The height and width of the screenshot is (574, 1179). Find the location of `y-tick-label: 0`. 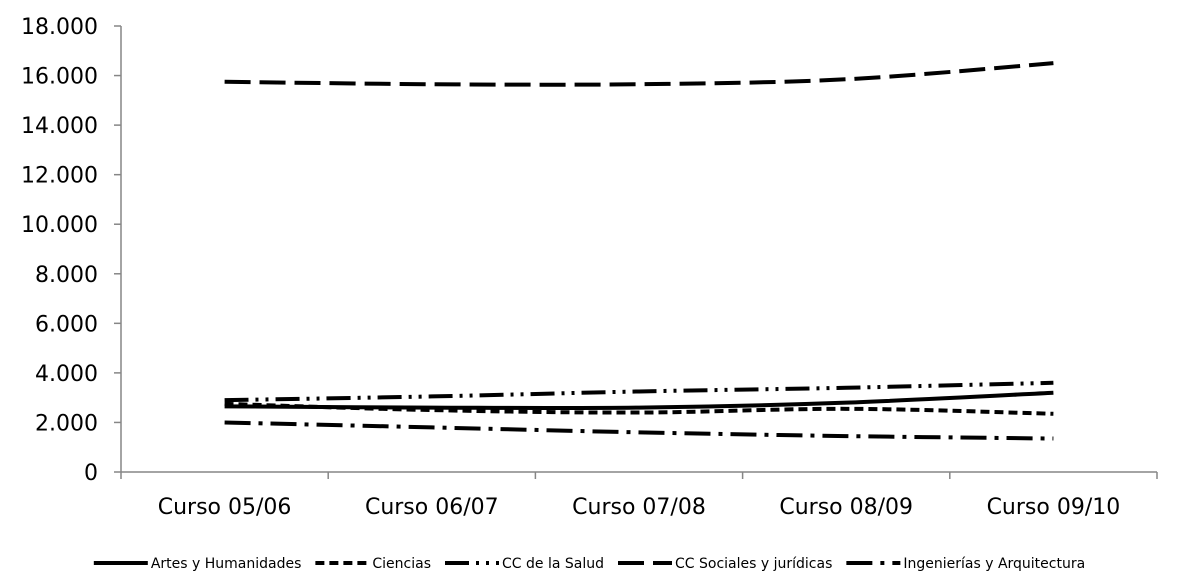

y-tick-label: 0 is located at coordinates (91, 473).